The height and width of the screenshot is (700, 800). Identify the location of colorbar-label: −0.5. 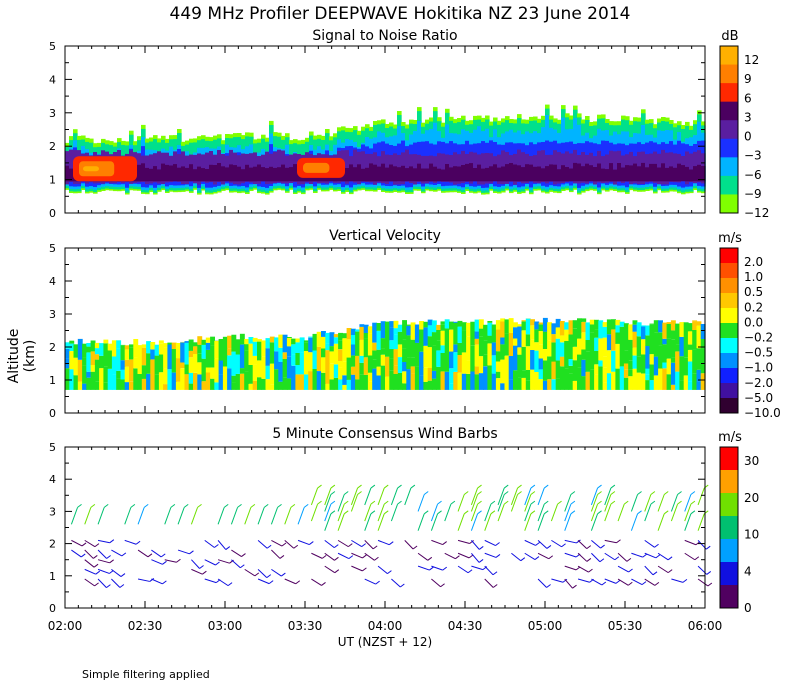
(758, 353).